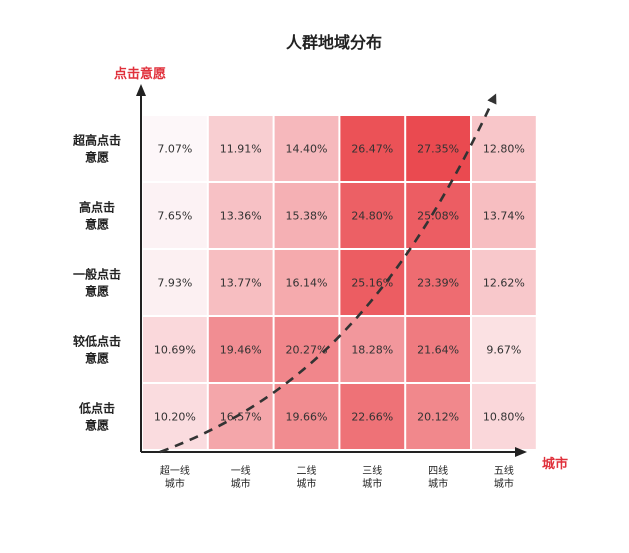 The height and width of the screenshot is (553, 629). I want to click on cell-value-label: 10.69%, so click(175, 350).